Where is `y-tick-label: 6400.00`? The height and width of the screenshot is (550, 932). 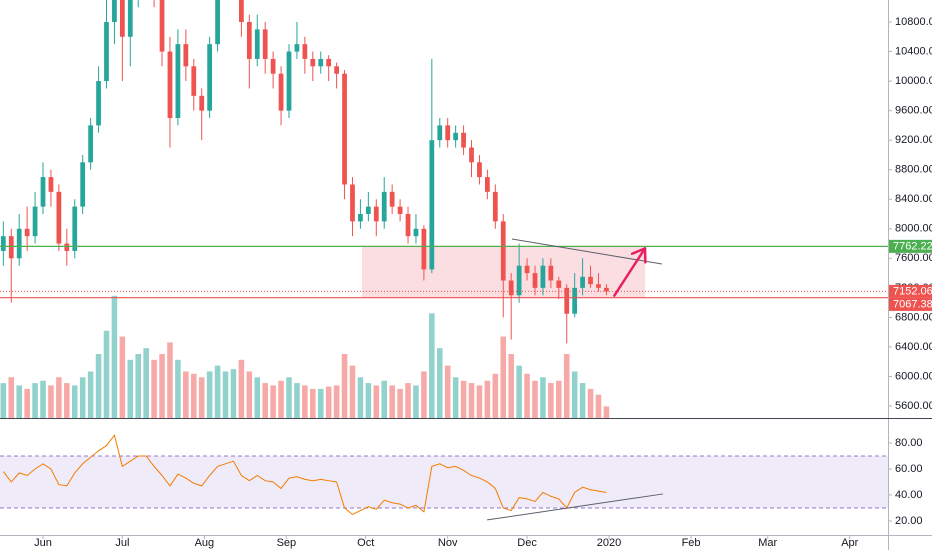
y-tick-label: 6400.00 is located at coordinates (913, 347).